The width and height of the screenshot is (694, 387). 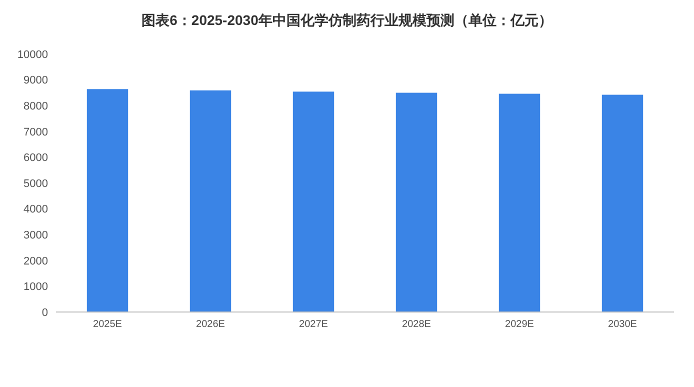 What do you see at coordinates (36, 236) in the screenshot?
I see `y-tick-label: 3000` at bounding box center [36, 236].